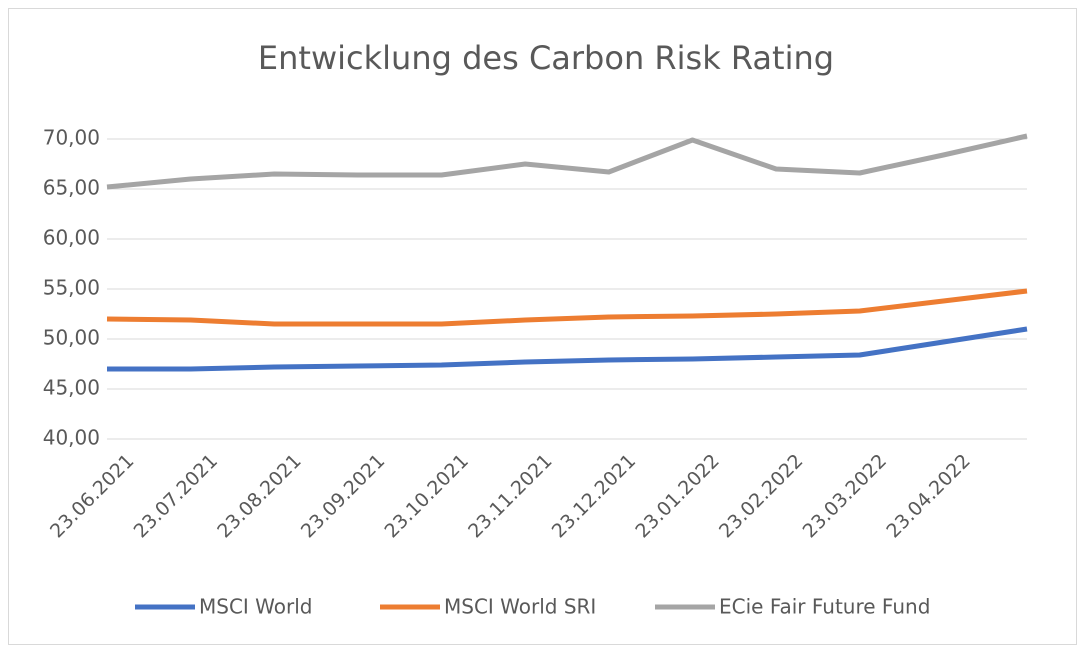 Image resolution: width=1078 pixels, height=646 pixels. I want to click on chart-title: Entwicklung des Carbon Risk Rating, so click(546, 58).